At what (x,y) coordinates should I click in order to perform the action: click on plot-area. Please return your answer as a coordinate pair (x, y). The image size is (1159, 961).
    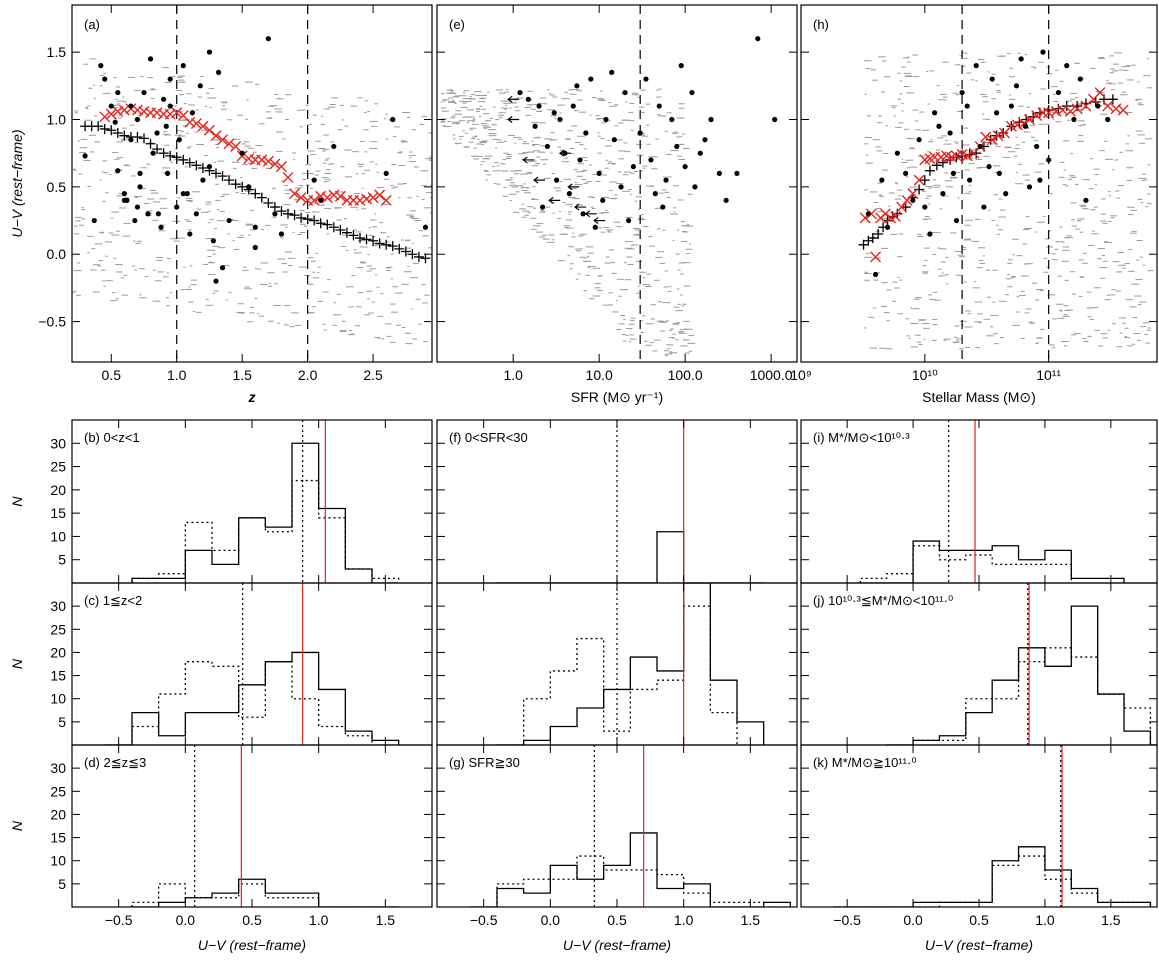
    Looking at the image, I should click on (1006, 183).